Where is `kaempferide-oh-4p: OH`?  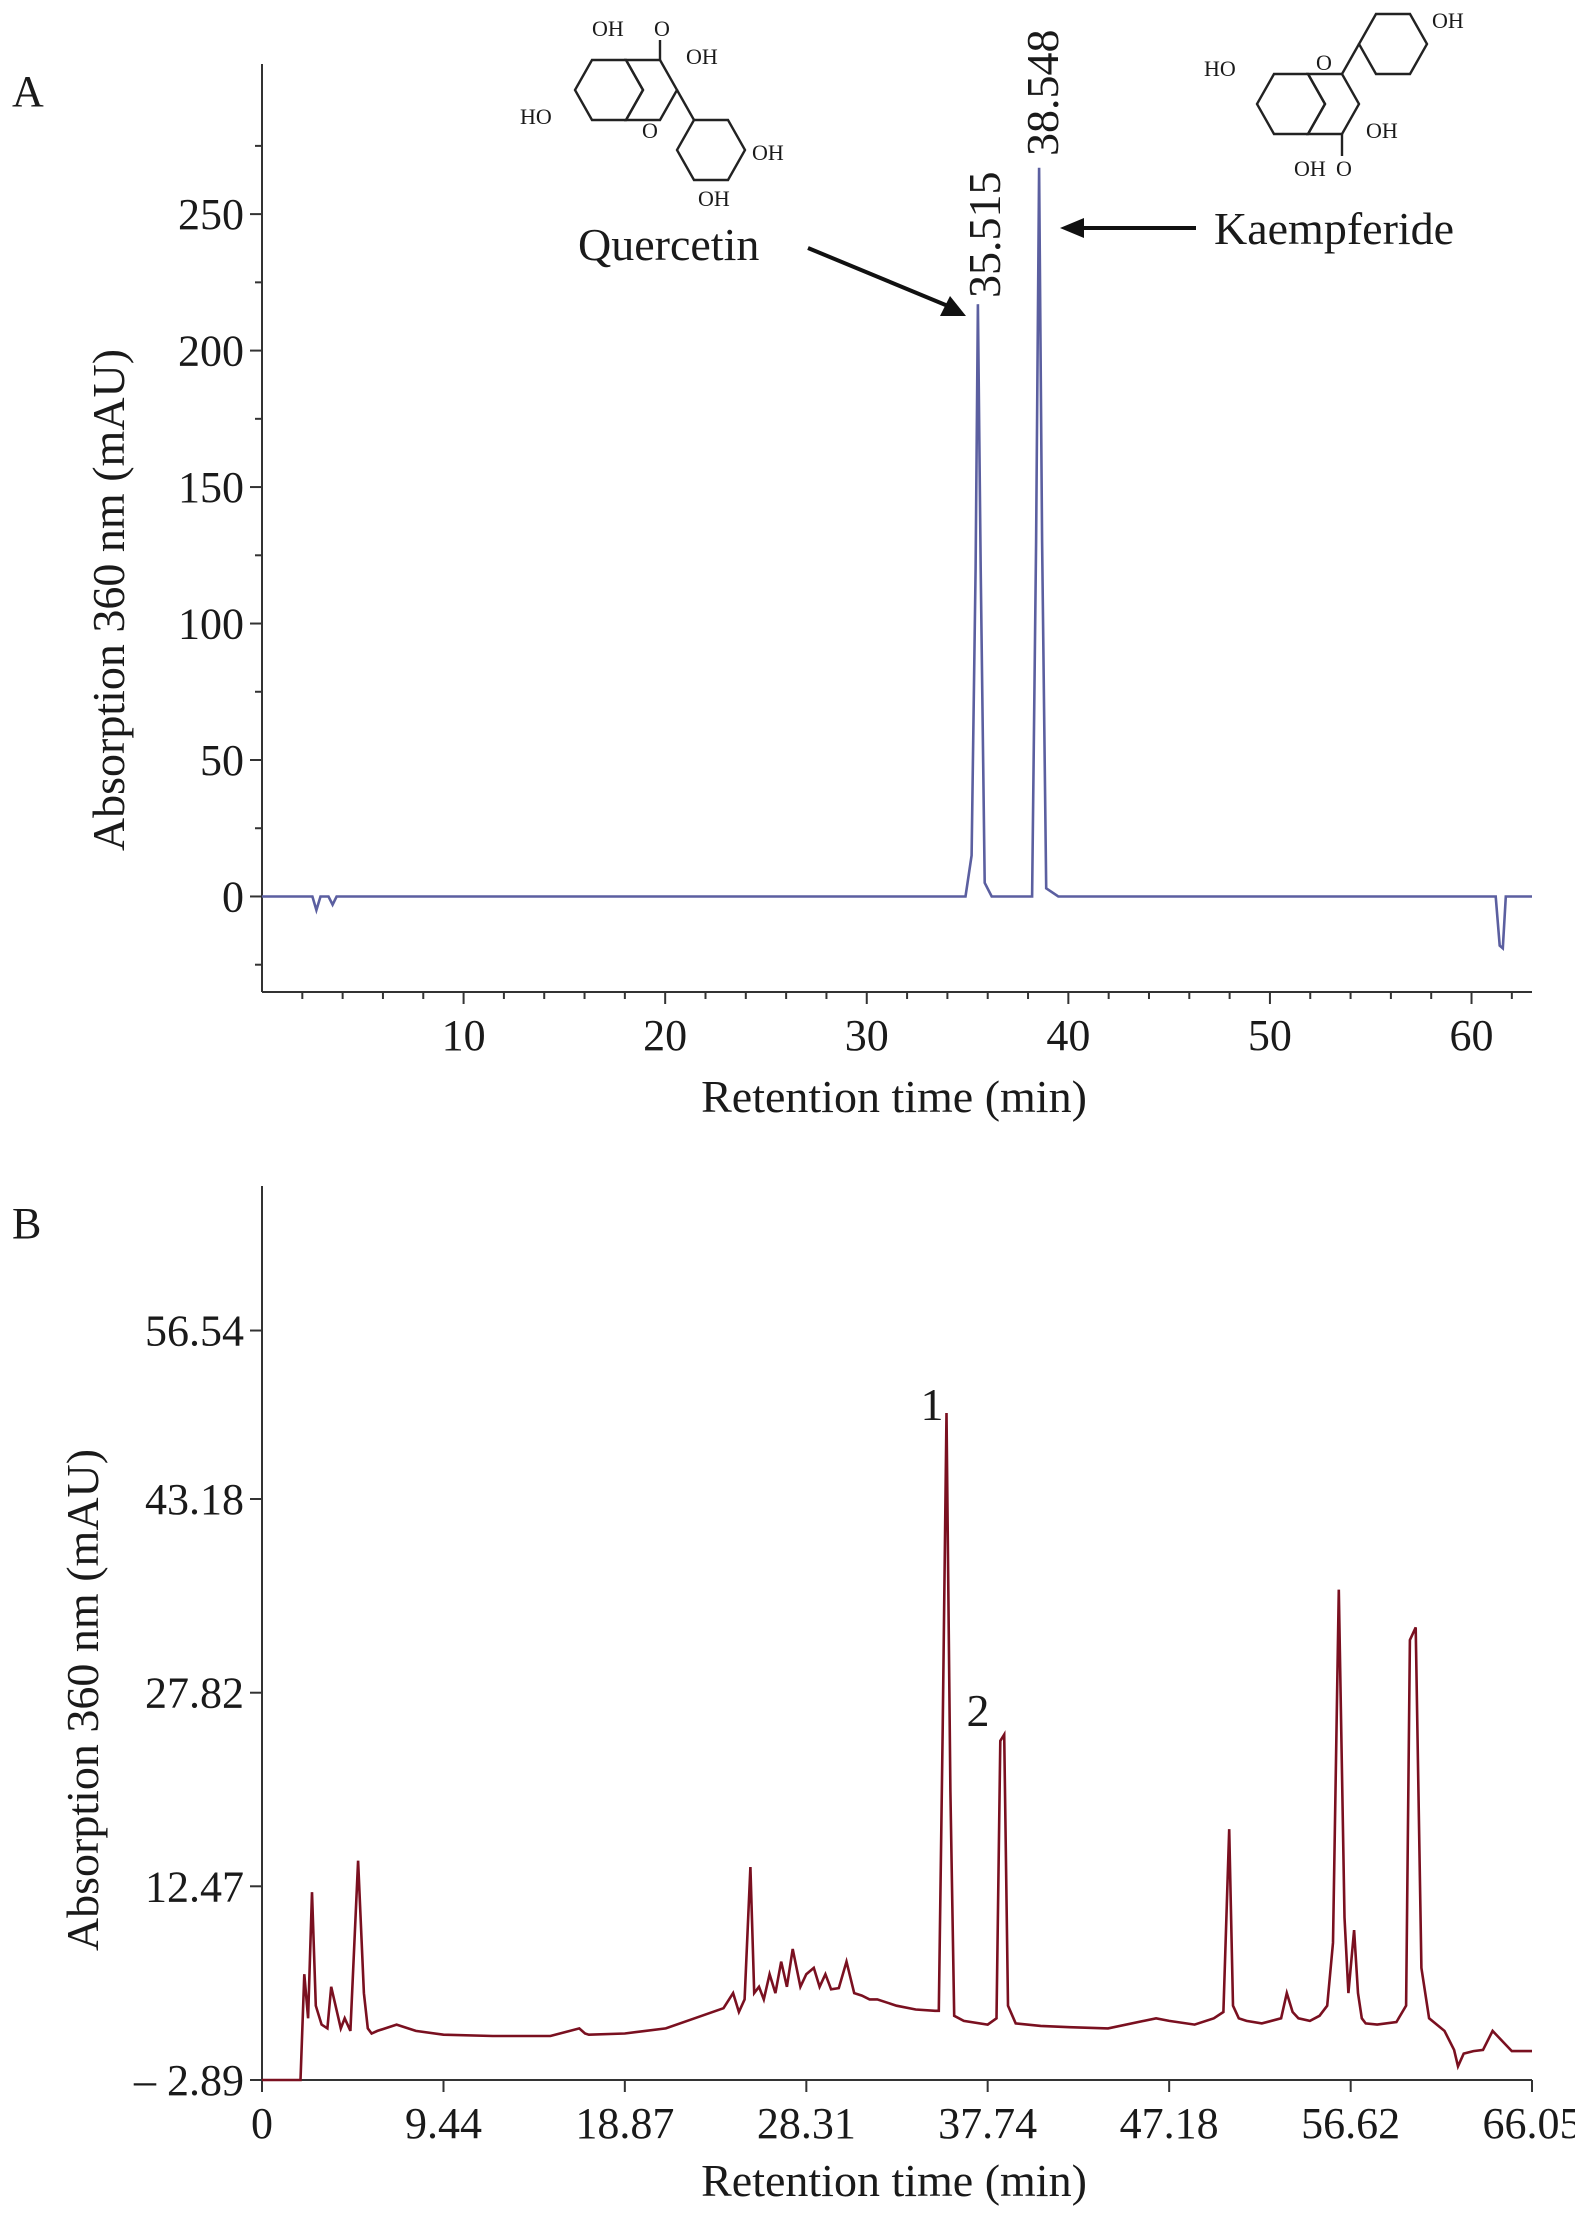
kaempferide-oh-4p: OH is located at coordinates (1448, 20).